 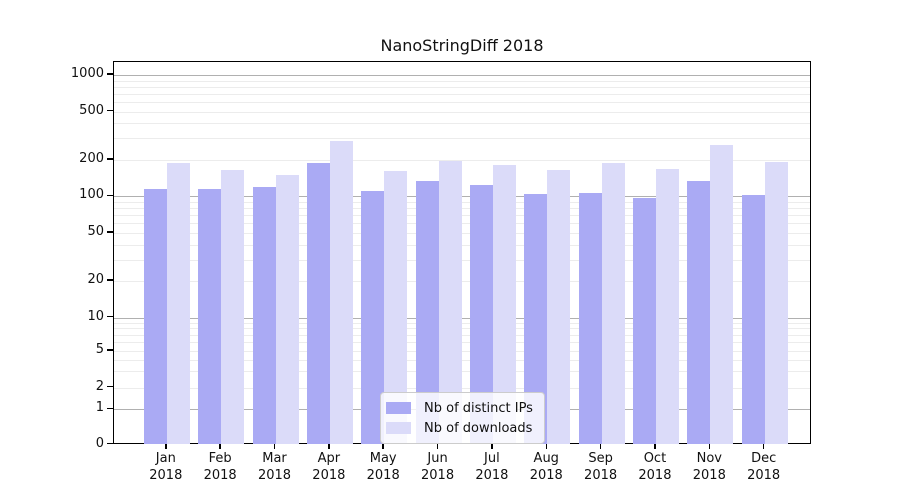 What do you see at coordinates (287, 309) in the screenshot?
I see `bar-downloads-mar` at bounding box center [287, 309].